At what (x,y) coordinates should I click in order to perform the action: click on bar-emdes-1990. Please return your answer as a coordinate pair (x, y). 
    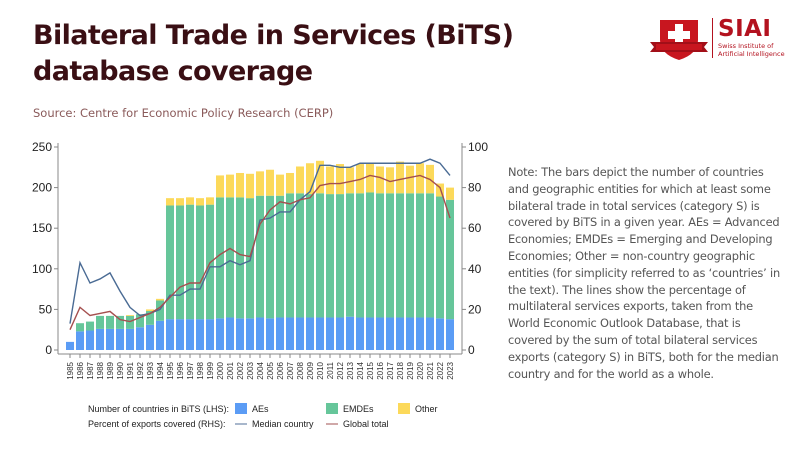
    Looking at the image, I should click on (120, 322).